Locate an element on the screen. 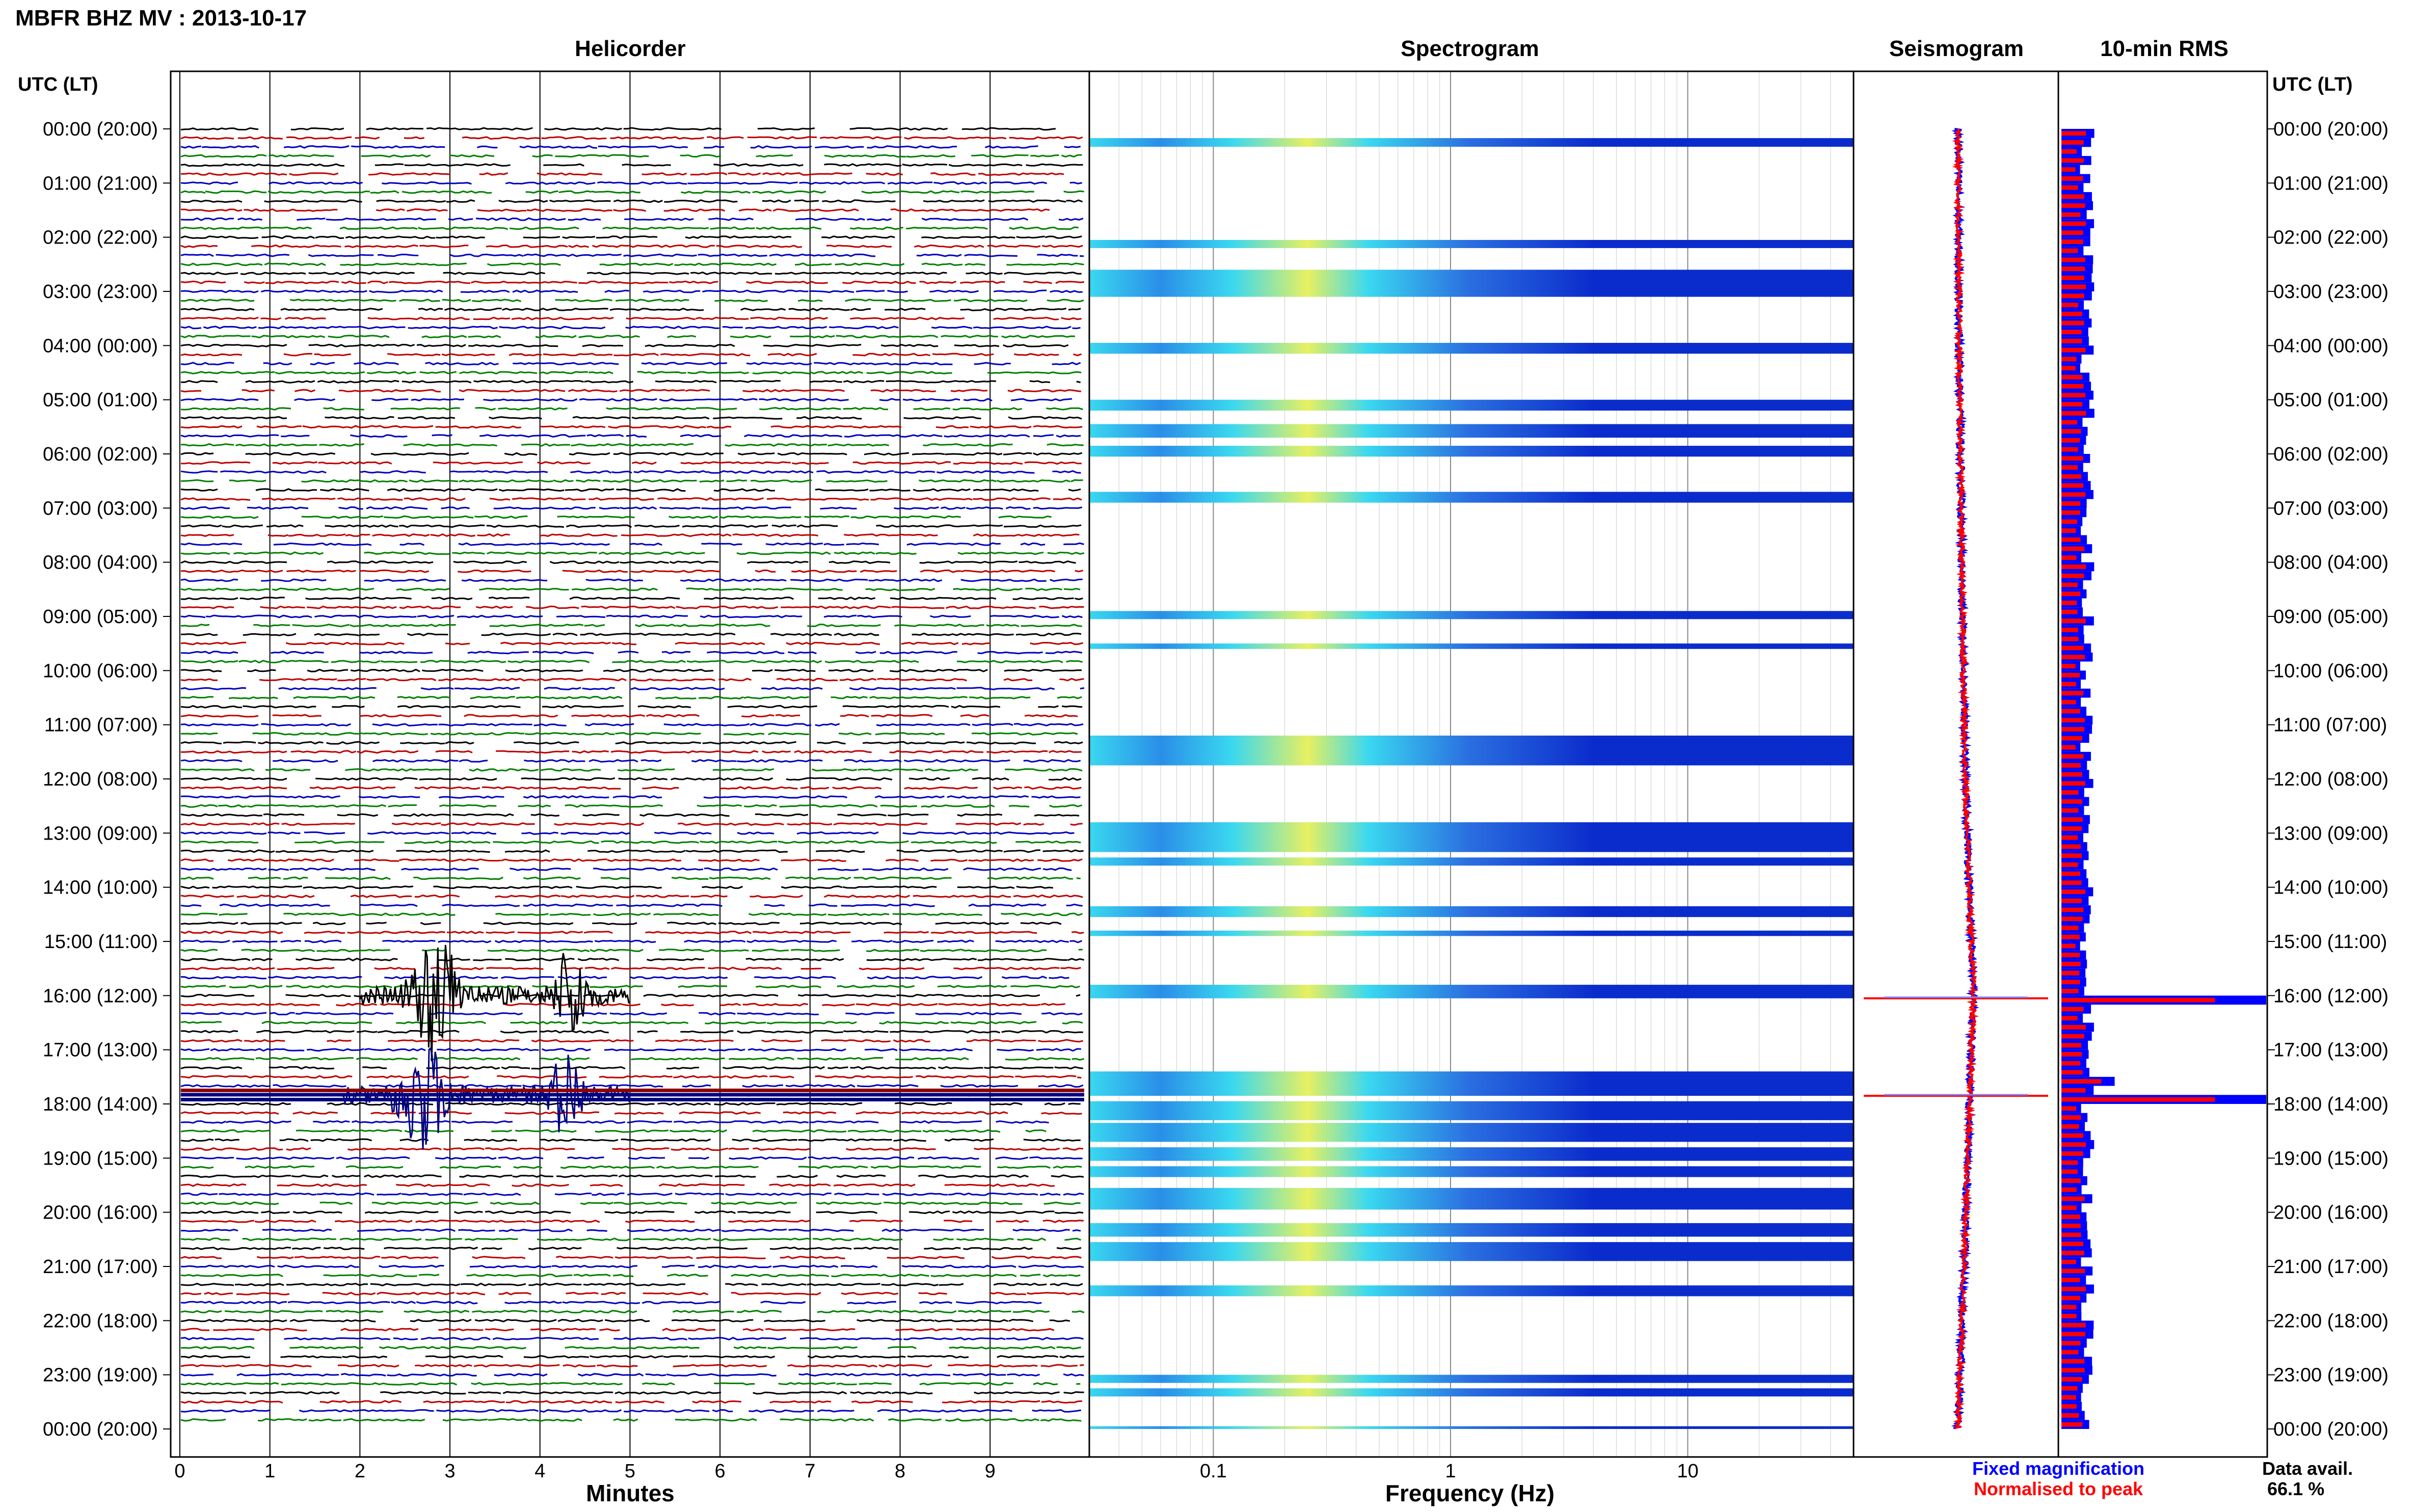 This screenshot has width=2415, height=1512. x-axis-ticks: 0 1 2 3 4 5 6 7 8 9 0.1 1 10 is located at coordinates (936, 1471).